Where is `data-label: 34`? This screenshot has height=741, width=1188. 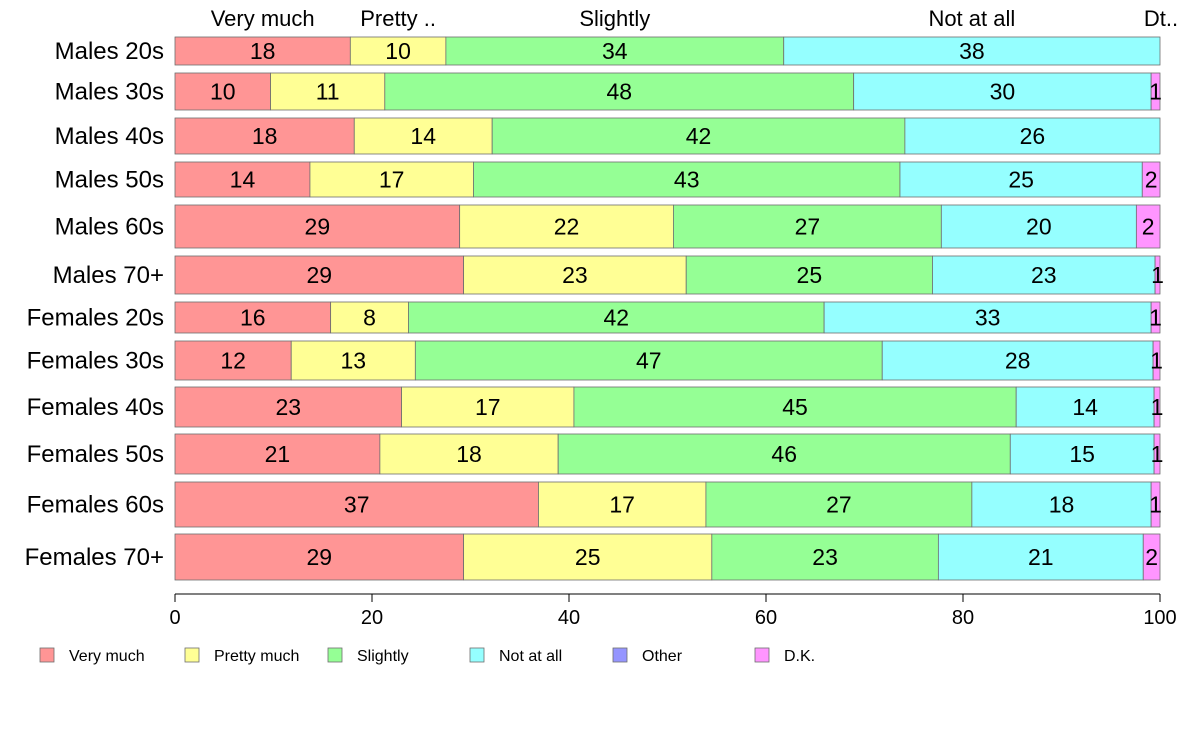
data-label: 34 is located at coordinates (615, 51).